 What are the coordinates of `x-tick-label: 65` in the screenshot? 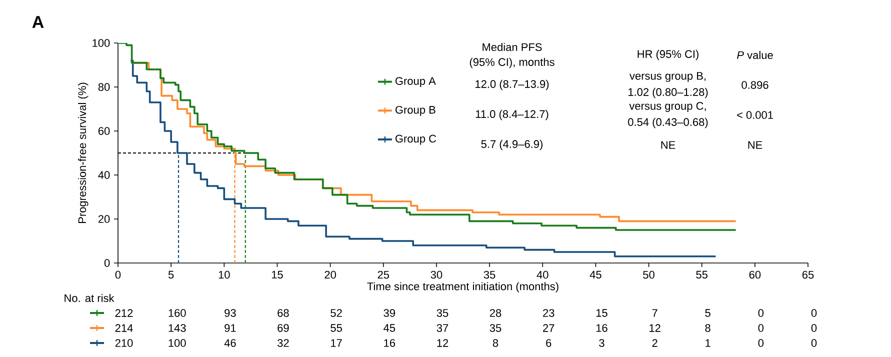 It's located at (808, 274).